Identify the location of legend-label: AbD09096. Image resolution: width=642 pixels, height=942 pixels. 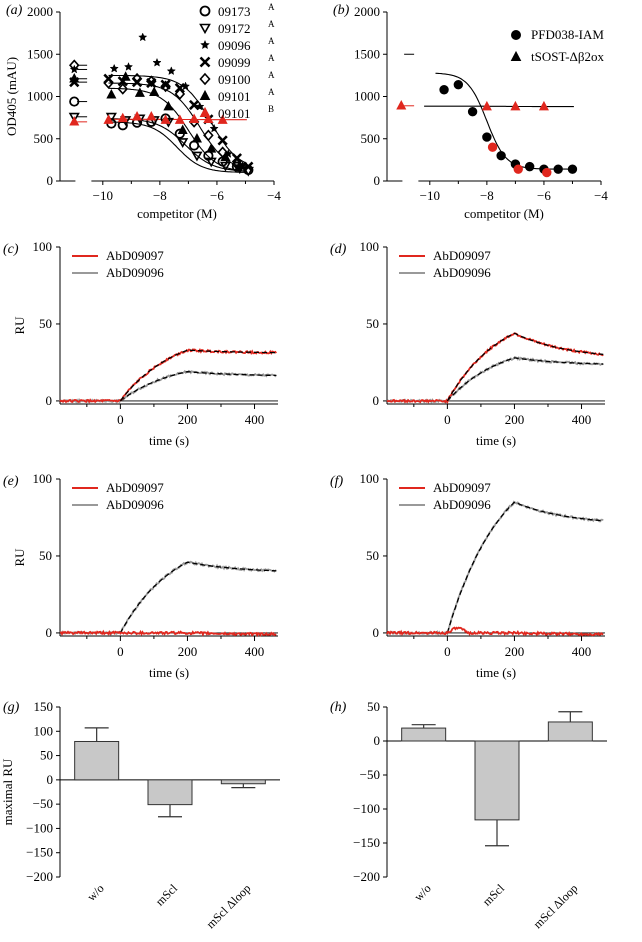
(462, 272).